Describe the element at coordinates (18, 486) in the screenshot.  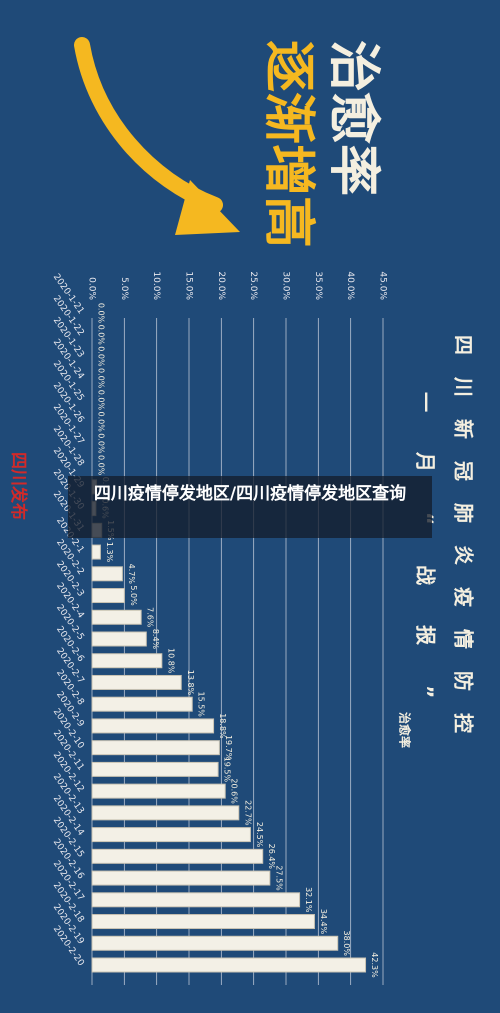
I see `source-logo: 四川发布` at that location.